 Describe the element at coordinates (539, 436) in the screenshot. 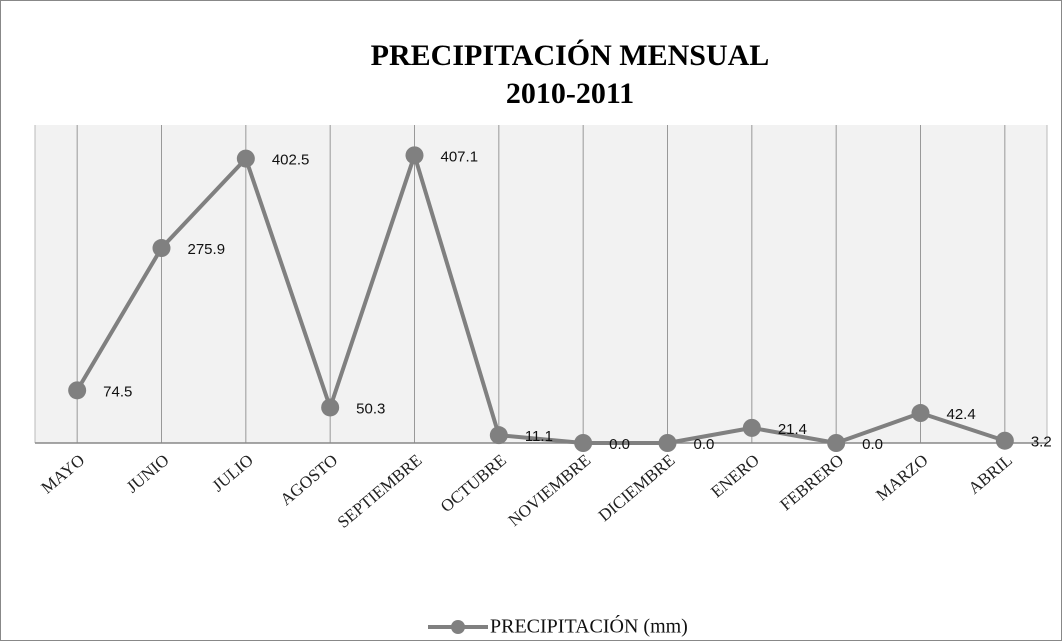

I see `data-label: 11.1` at that location.